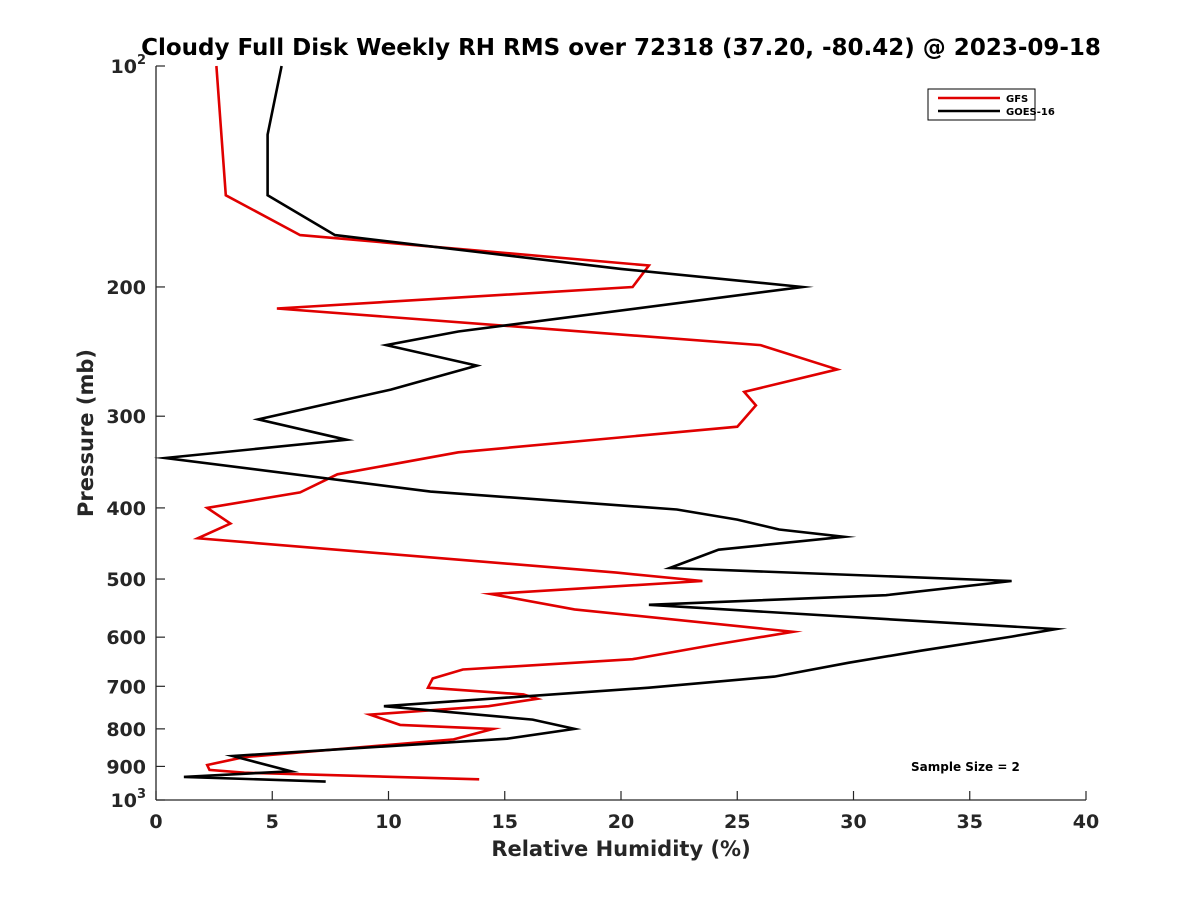 The width and height of the screenshot is (1200, 900). What do you see at coordinates (126, 767) in the screenshot?
I see `y-tick-label: 900` at bounding box center [126, 767].